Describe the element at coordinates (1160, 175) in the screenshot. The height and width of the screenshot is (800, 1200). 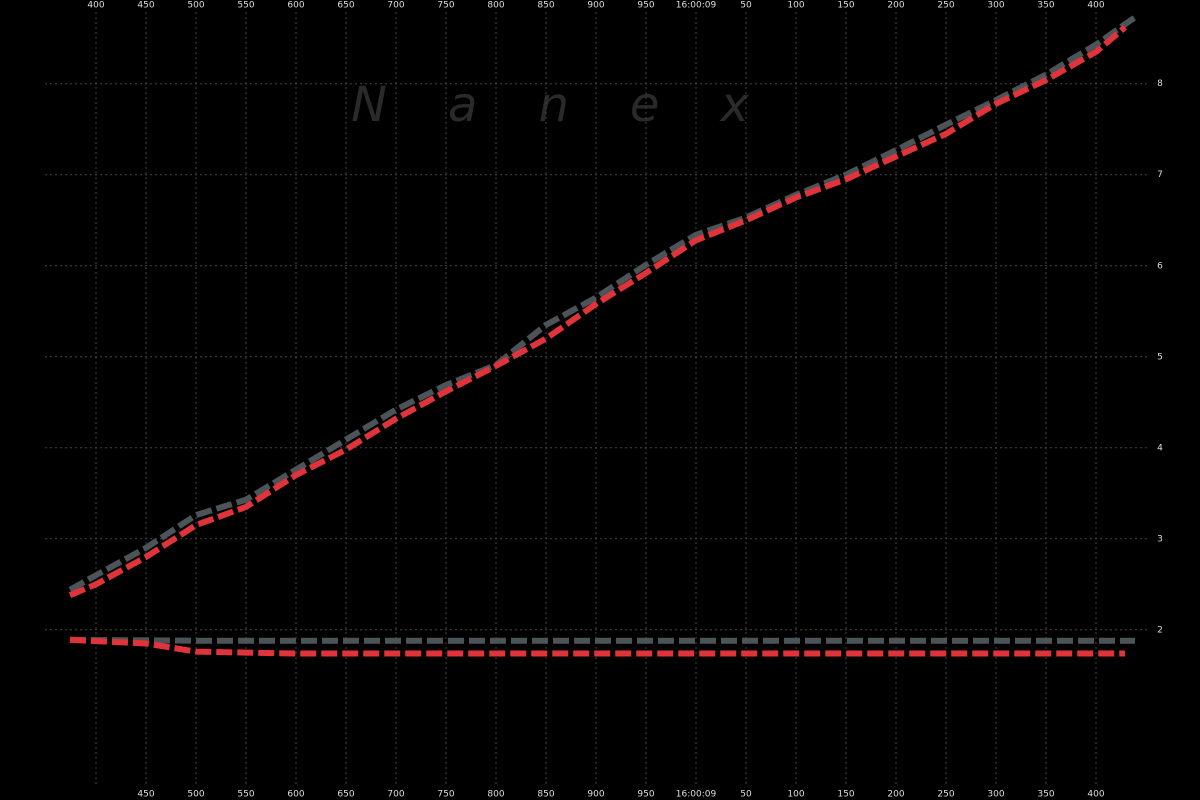
I see `y-tick-label: 7` at that location.